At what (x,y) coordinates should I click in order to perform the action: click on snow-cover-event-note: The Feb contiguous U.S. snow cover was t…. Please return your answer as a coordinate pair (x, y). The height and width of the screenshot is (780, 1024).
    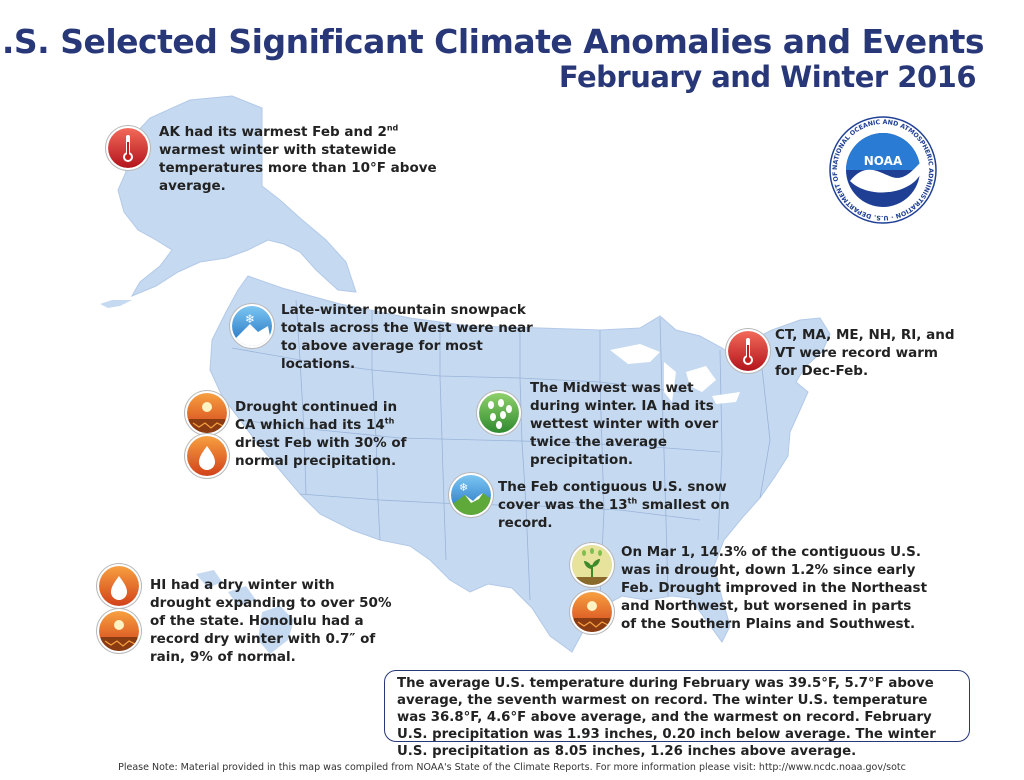
    Looking at the image, I should click on (614, 505).